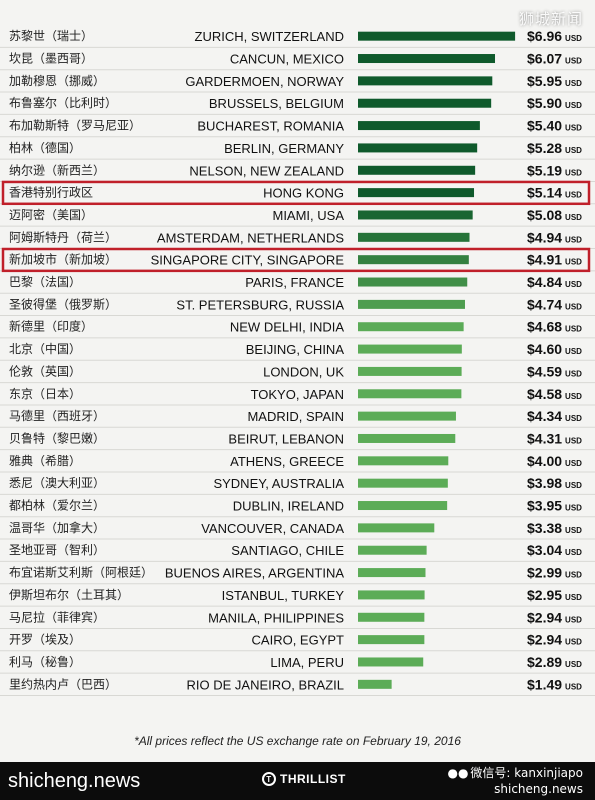 Image resolution: width=595 pixels, height=800 pixels. Describe the element at coordinates (272, 528) in the screenshot. I see `city-name: VANCOUVER, CANADA` at that location.